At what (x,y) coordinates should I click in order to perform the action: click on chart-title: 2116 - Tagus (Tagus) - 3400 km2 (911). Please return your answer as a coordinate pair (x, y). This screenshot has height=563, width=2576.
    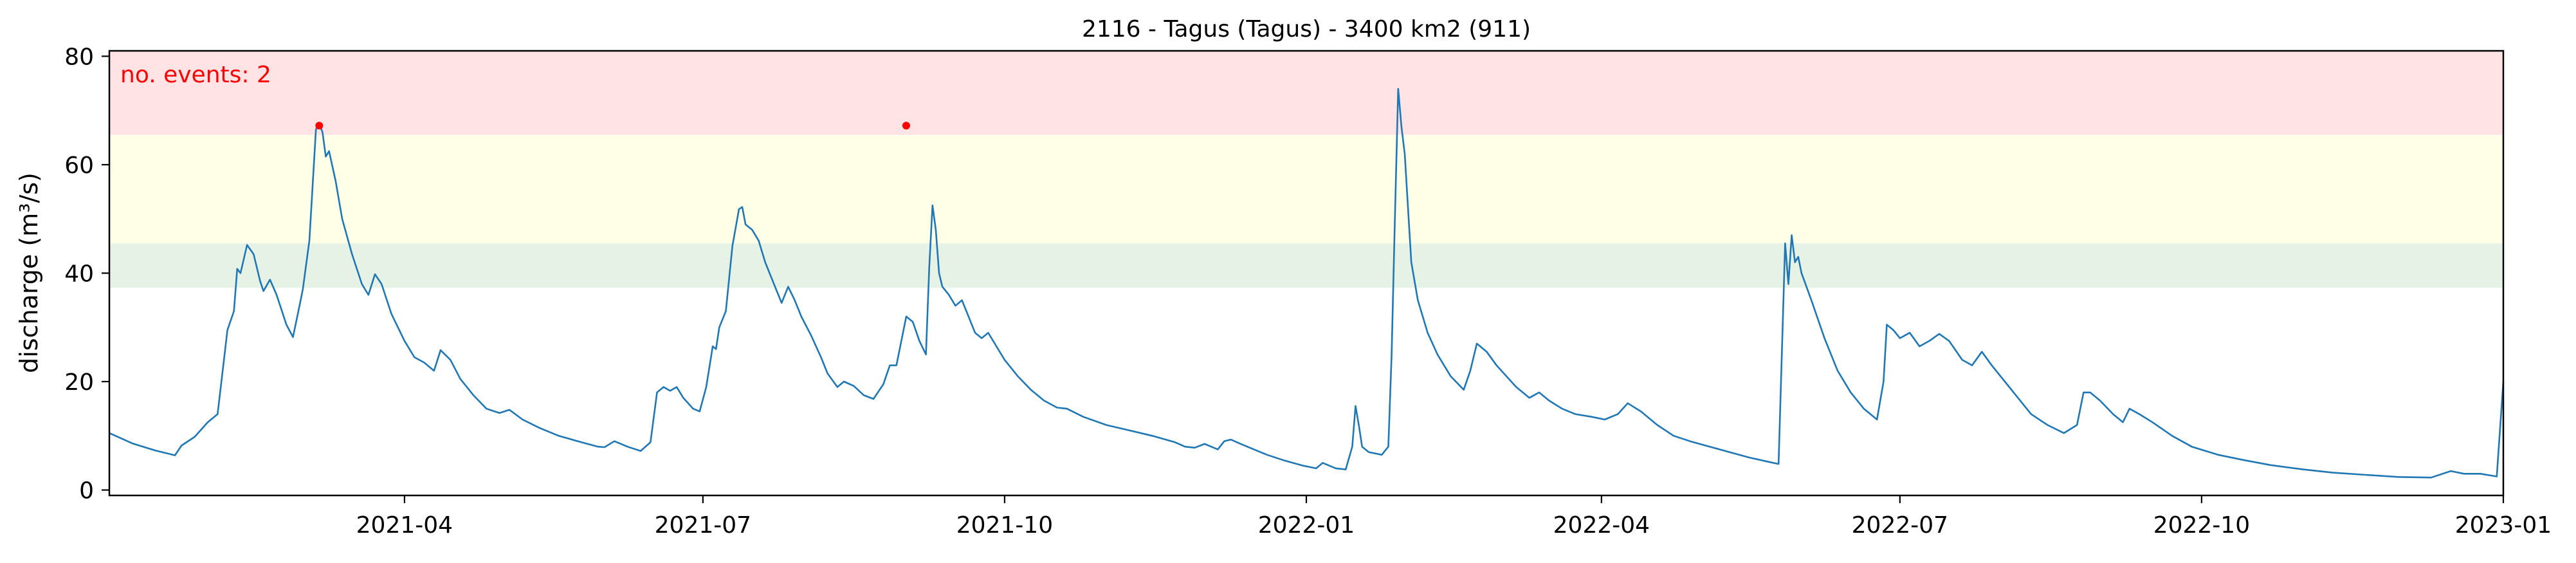
    Looking at the image, I should click on (1306, 29).